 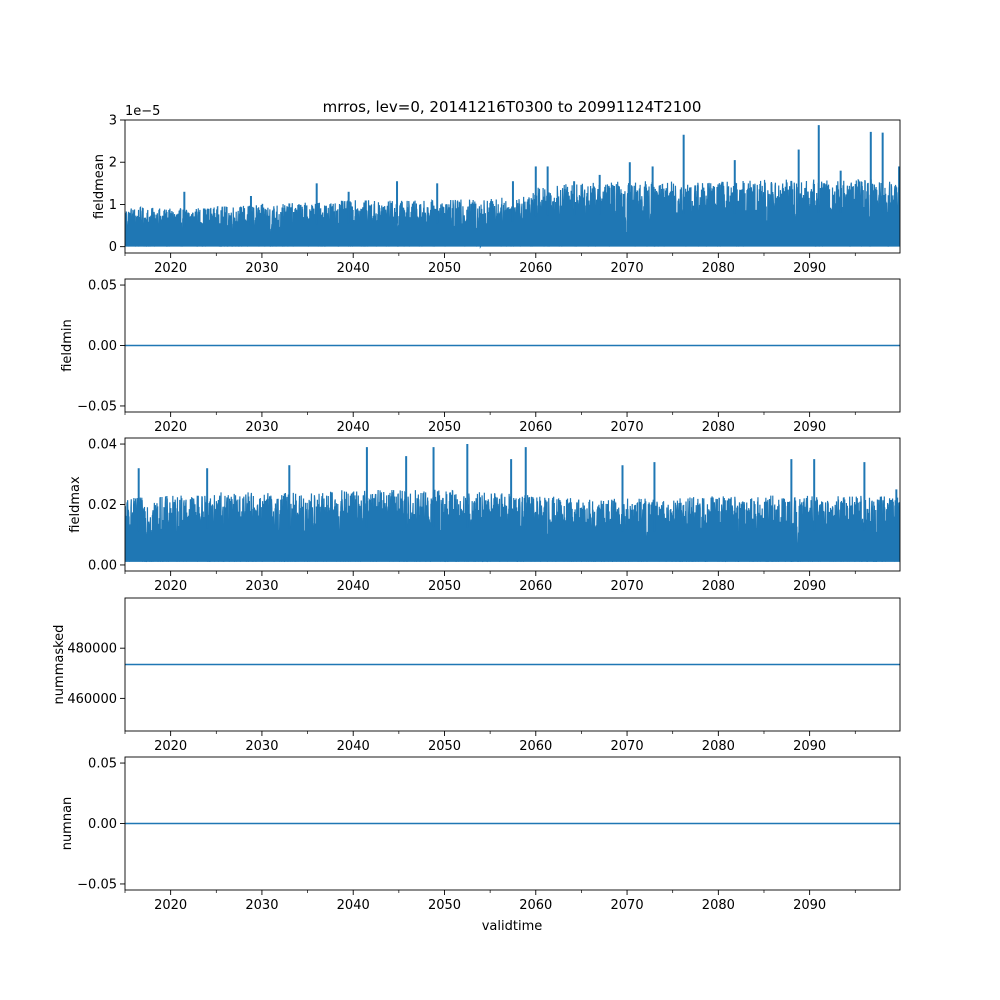 What do you see at coordinates (142, 111) in the screenshot?
I see `y-offset-label-fieldmean: 1e−5` at bounding box center [142, 111].